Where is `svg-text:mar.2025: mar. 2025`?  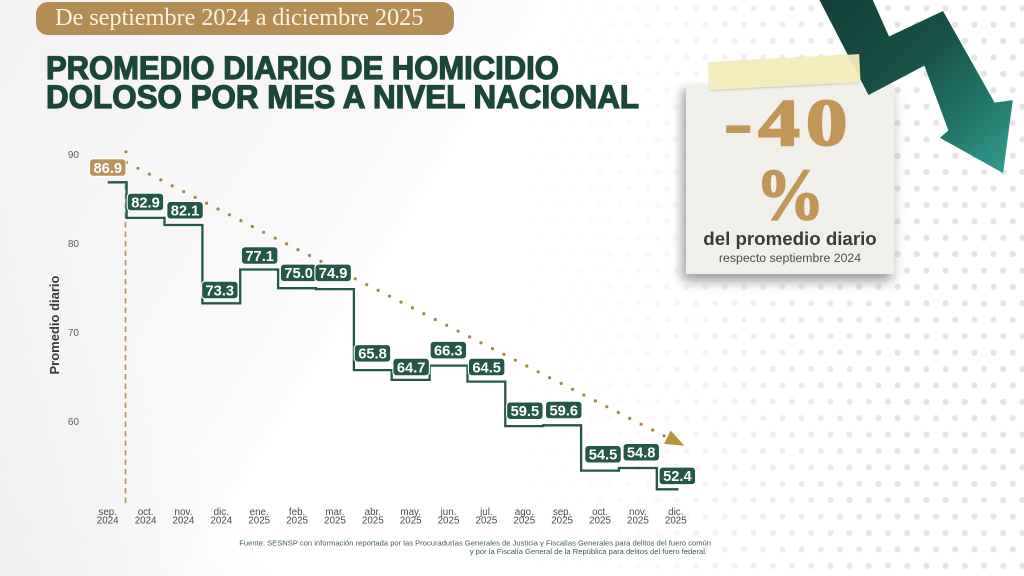
svg-text:mar.2025: mar. 2025 is located at coordinates (335, 517).